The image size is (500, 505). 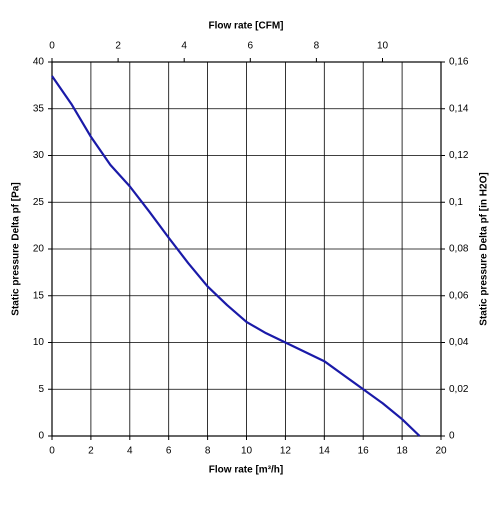 What do you see at coordinates (459, 62) in the screenshot?
I see `y2-tick-label: 0,16` at bounding box center [459, 62].